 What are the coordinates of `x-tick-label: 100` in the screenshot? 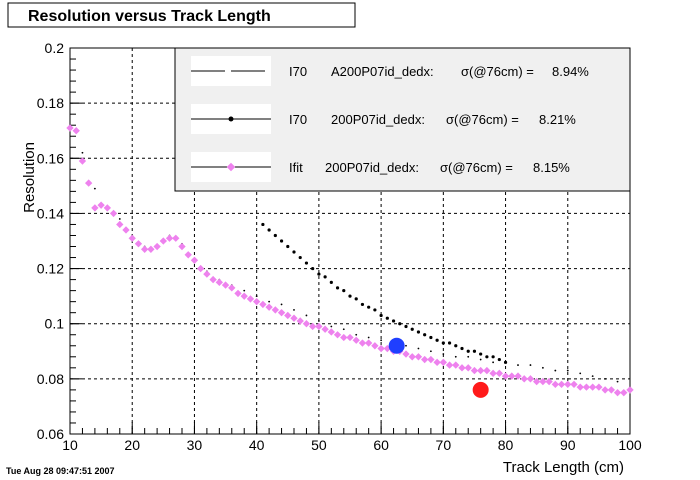 It's located at (630, 445).